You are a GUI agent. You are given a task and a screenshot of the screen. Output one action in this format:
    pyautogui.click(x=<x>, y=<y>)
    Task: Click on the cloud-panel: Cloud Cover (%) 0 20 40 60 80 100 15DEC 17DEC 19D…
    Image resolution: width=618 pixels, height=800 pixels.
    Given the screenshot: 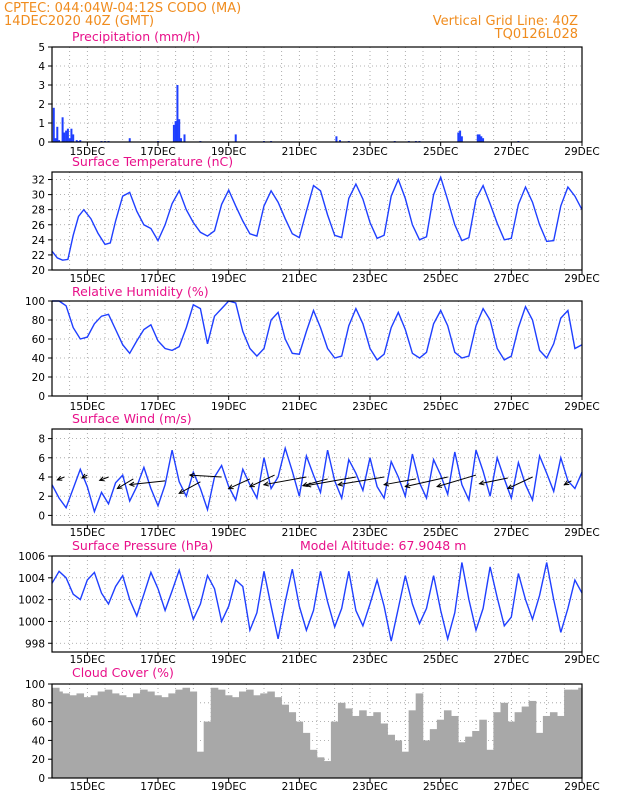 What is the action you would take?
    pyautogui.click(x=312, y=729)
    